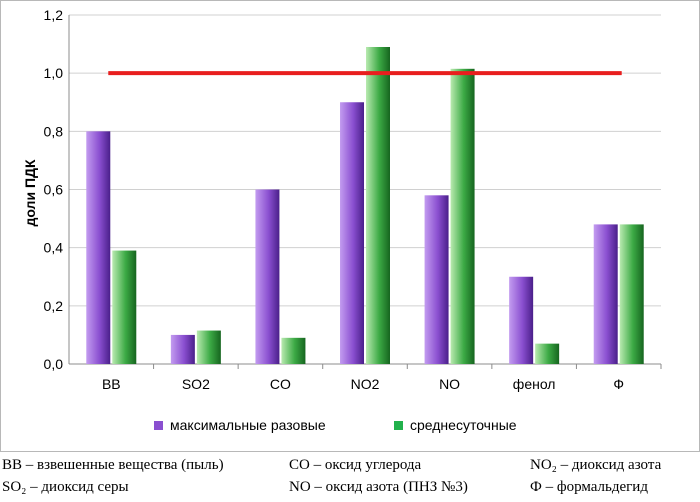  Describe the element at coordinates (378, 487) in the screenshot. I see `note-no: NO – оксид азота (ПНЗ №3)` at that location.